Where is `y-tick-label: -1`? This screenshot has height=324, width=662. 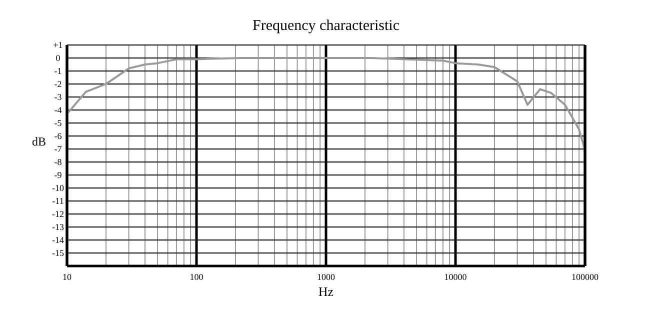
y-tick-label: -1 is located at coordinates (58, 71).